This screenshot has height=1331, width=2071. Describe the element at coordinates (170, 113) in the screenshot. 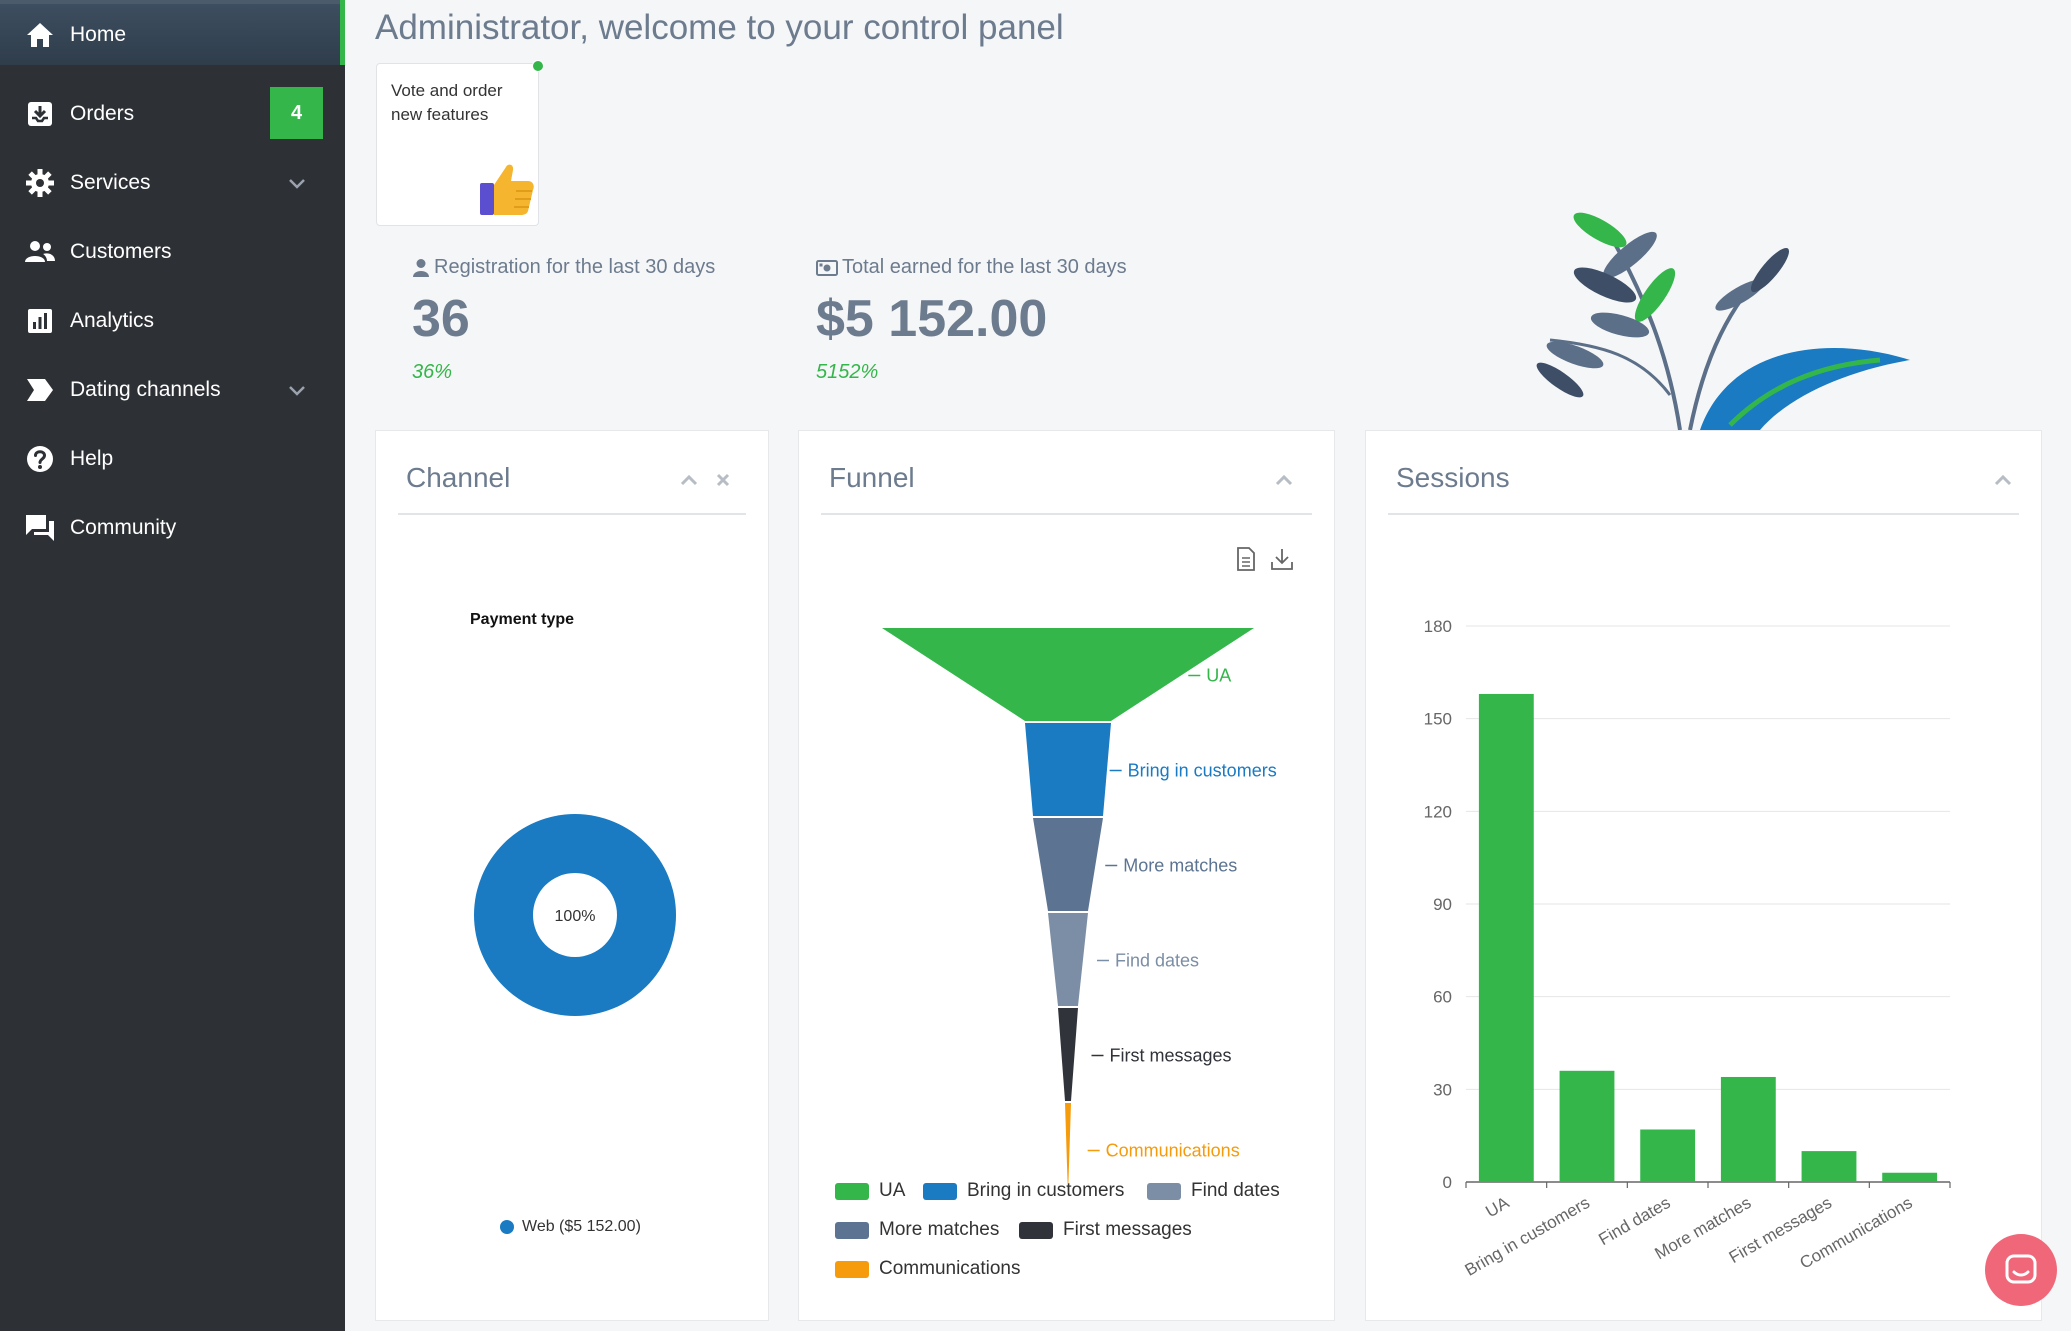

I see `sidebar-item-orders: Orders 4` at that location.